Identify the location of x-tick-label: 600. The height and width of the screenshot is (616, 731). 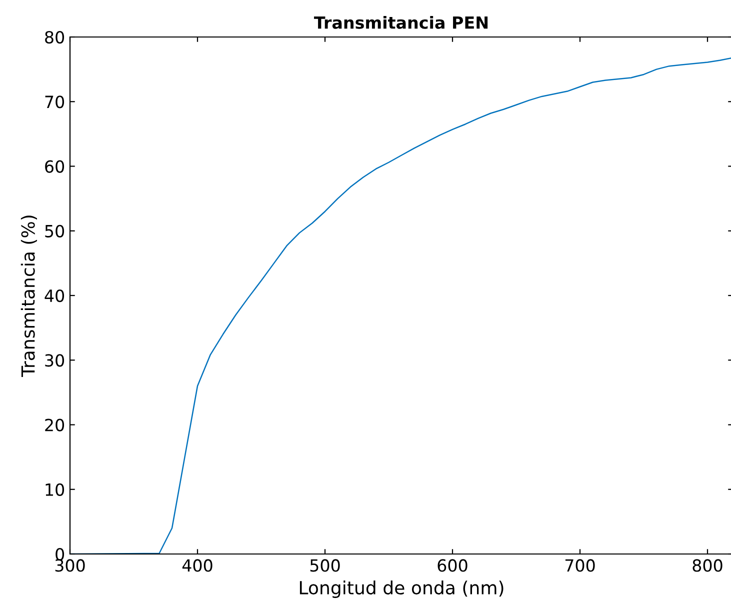
(453, 565).